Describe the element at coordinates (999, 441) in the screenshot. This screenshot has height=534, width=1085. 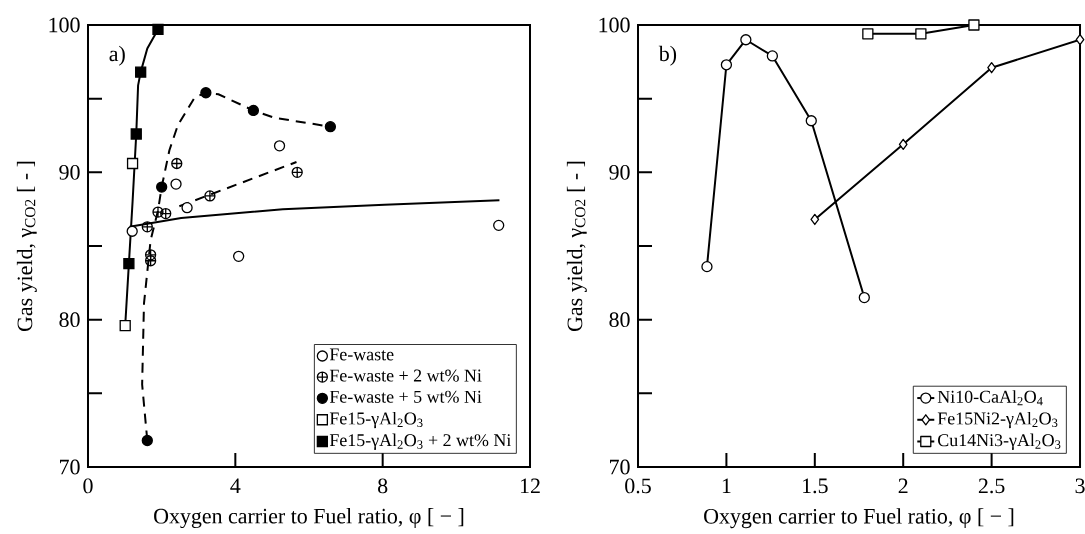
I see `legend-label: Cu14Ni3-γAl$_{2}$O$_{3}$` at that location.